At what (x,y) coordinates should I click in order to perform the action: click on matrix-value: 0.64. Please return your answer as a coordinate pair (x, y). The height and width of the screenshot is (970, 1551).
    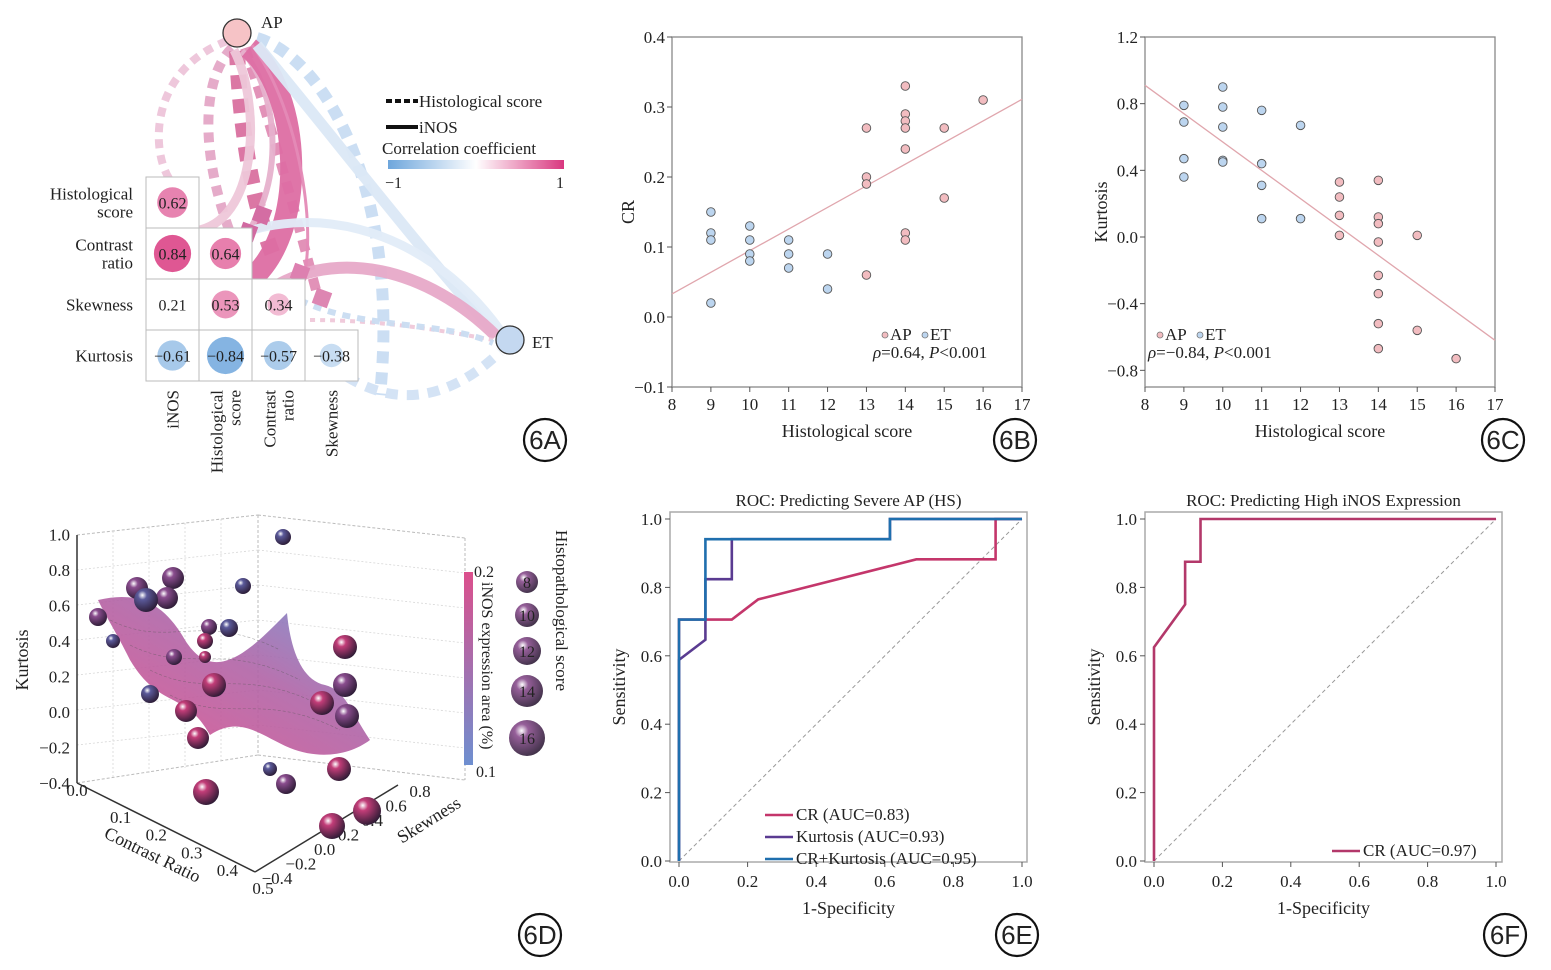
    Looking at the image, I should click on (226, 255).